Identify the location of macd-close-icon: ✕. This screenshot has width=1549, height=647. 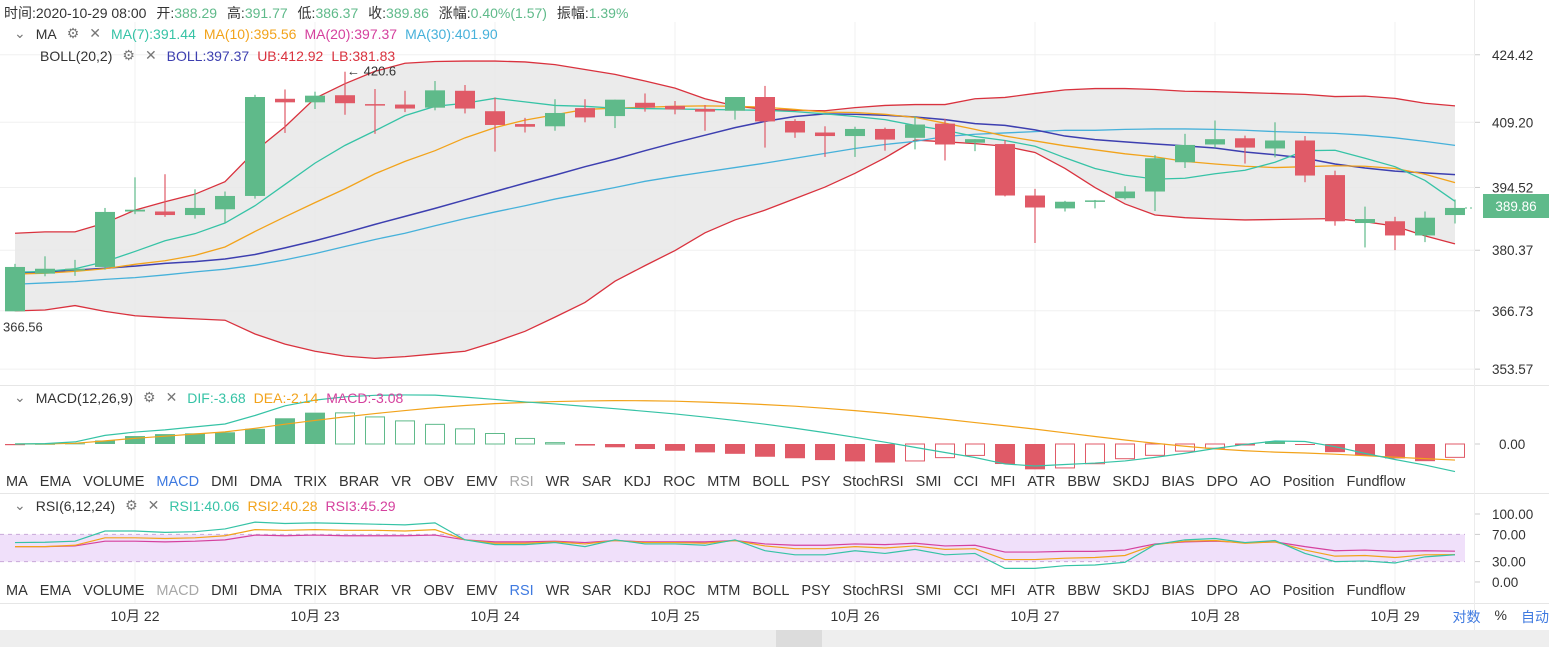
(171, 397).